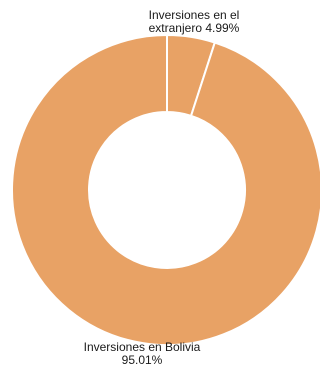  I want to click on slice-label-line: extranjero 4.99%, so click(194, 28).